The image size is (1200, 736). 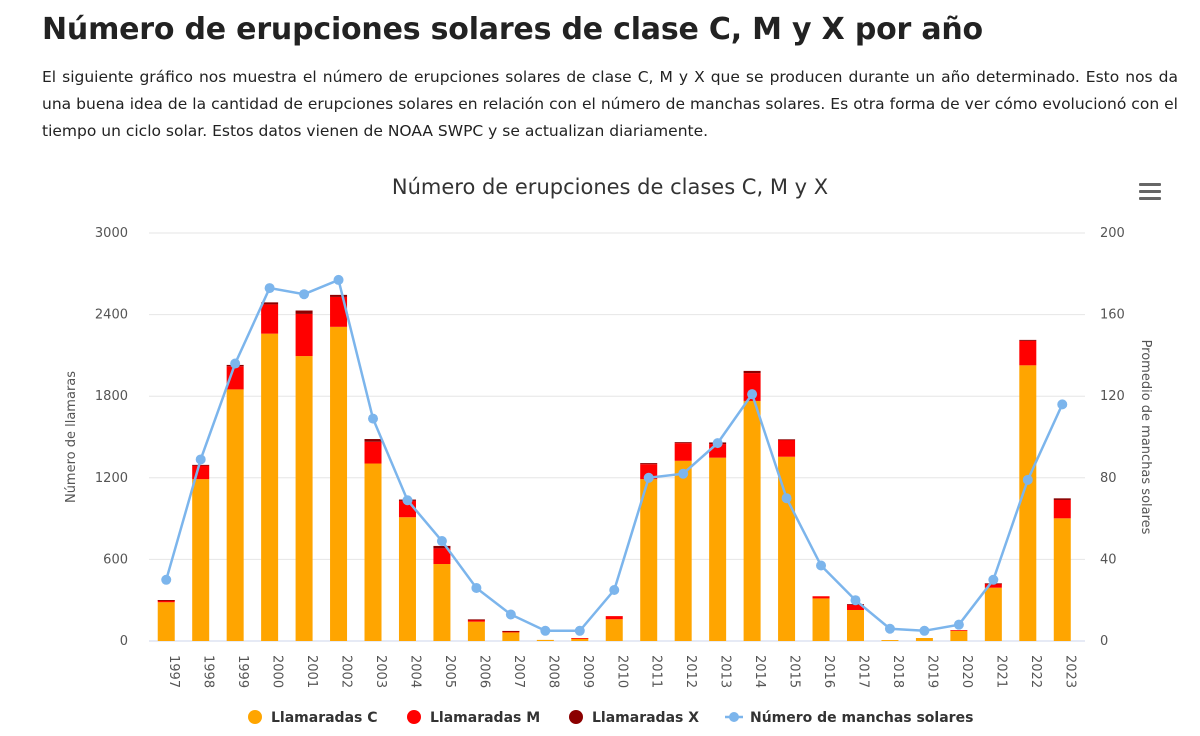 I want to click on legend-item: Llamaradas M, so click(x=473, y=718).